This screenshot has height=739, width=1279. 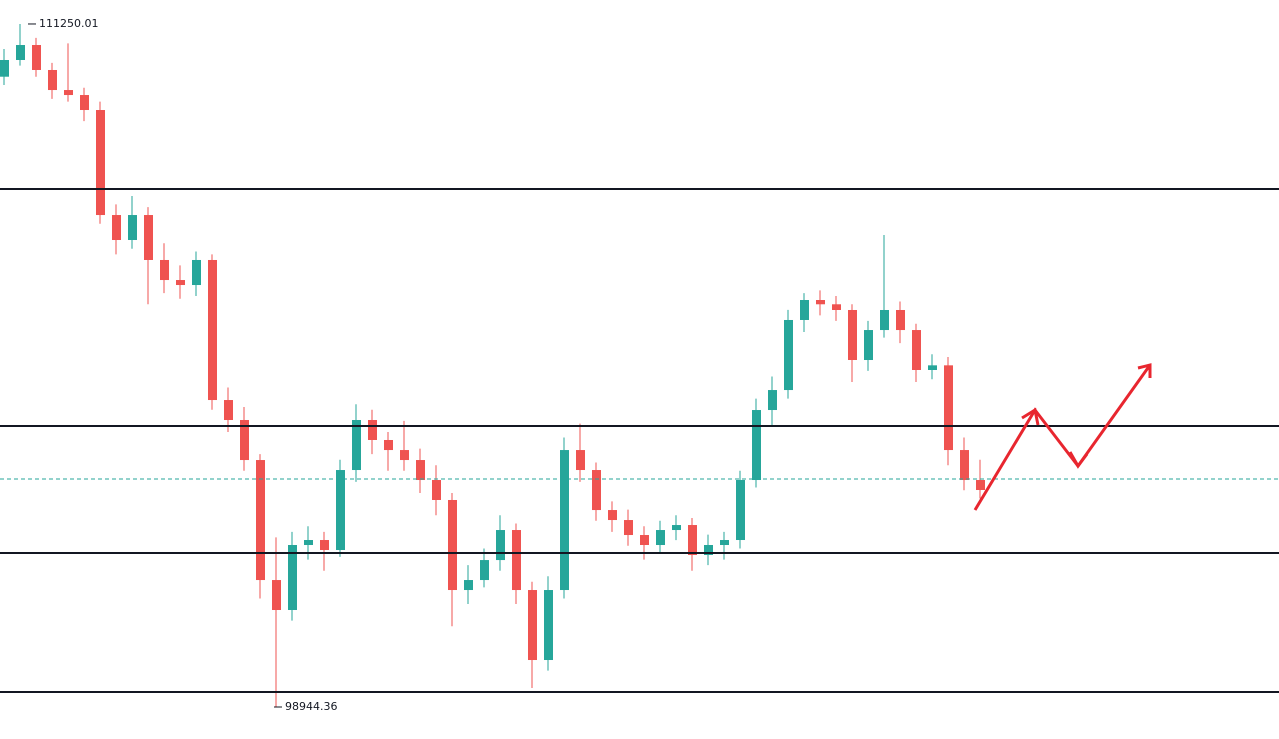 What do you see at coordinates (311, 706) in the screenshot?
I see `low-marker-label: 98944.36` at bounding box center [311, 706].